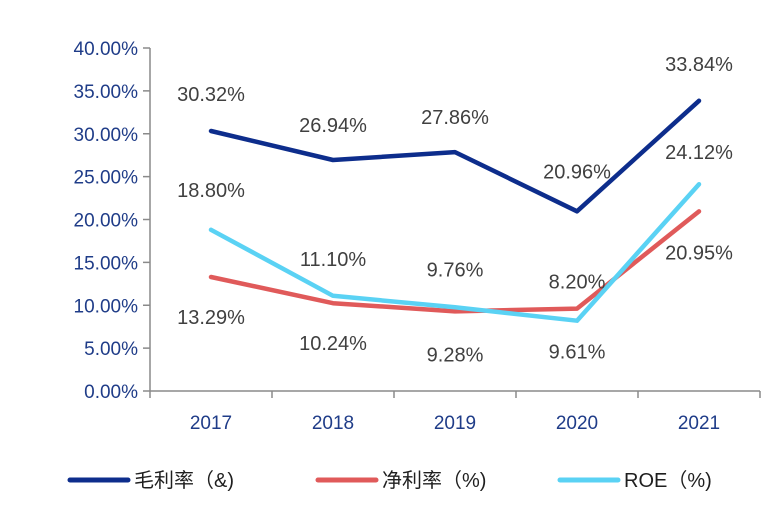 This screenshot has width=769, height=527. What do you see at coordinates (333, 260) in the screenshot?
I see `data-label: 11.10%` at bounding box center [333, 260].